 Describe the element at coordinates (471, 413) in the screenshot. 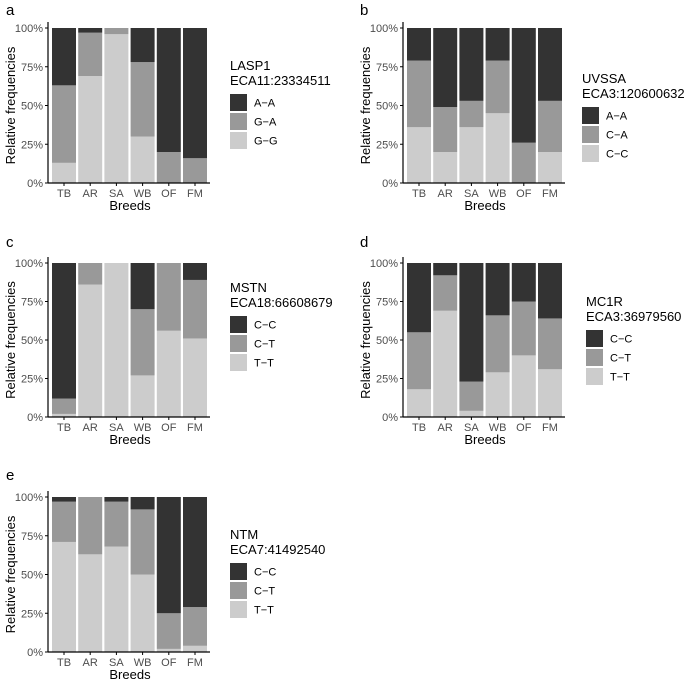

I see `bar-sa-tt` at that location.